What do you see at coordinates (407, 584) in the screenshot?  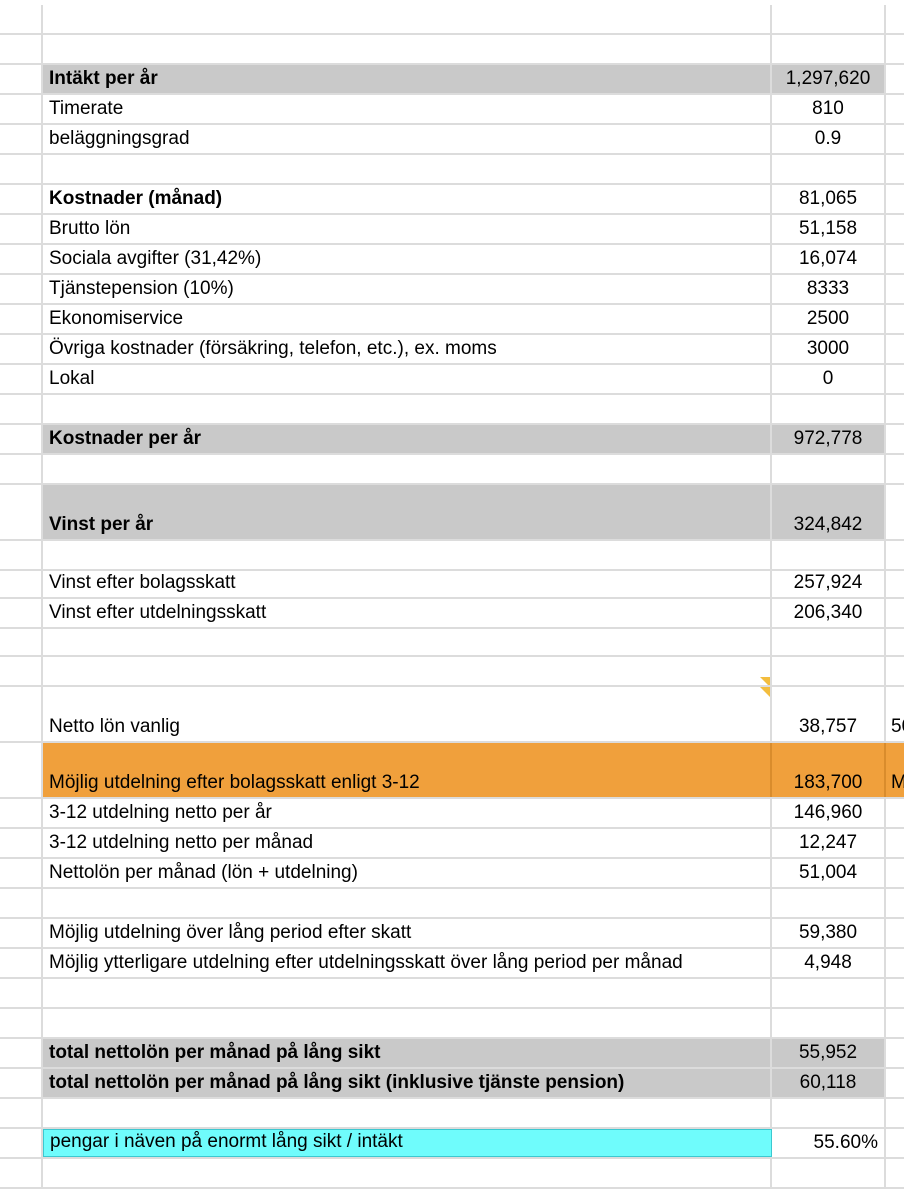 I see `label-cell: Vinst efter bolagsskatt` at bounding box center [407, 584].